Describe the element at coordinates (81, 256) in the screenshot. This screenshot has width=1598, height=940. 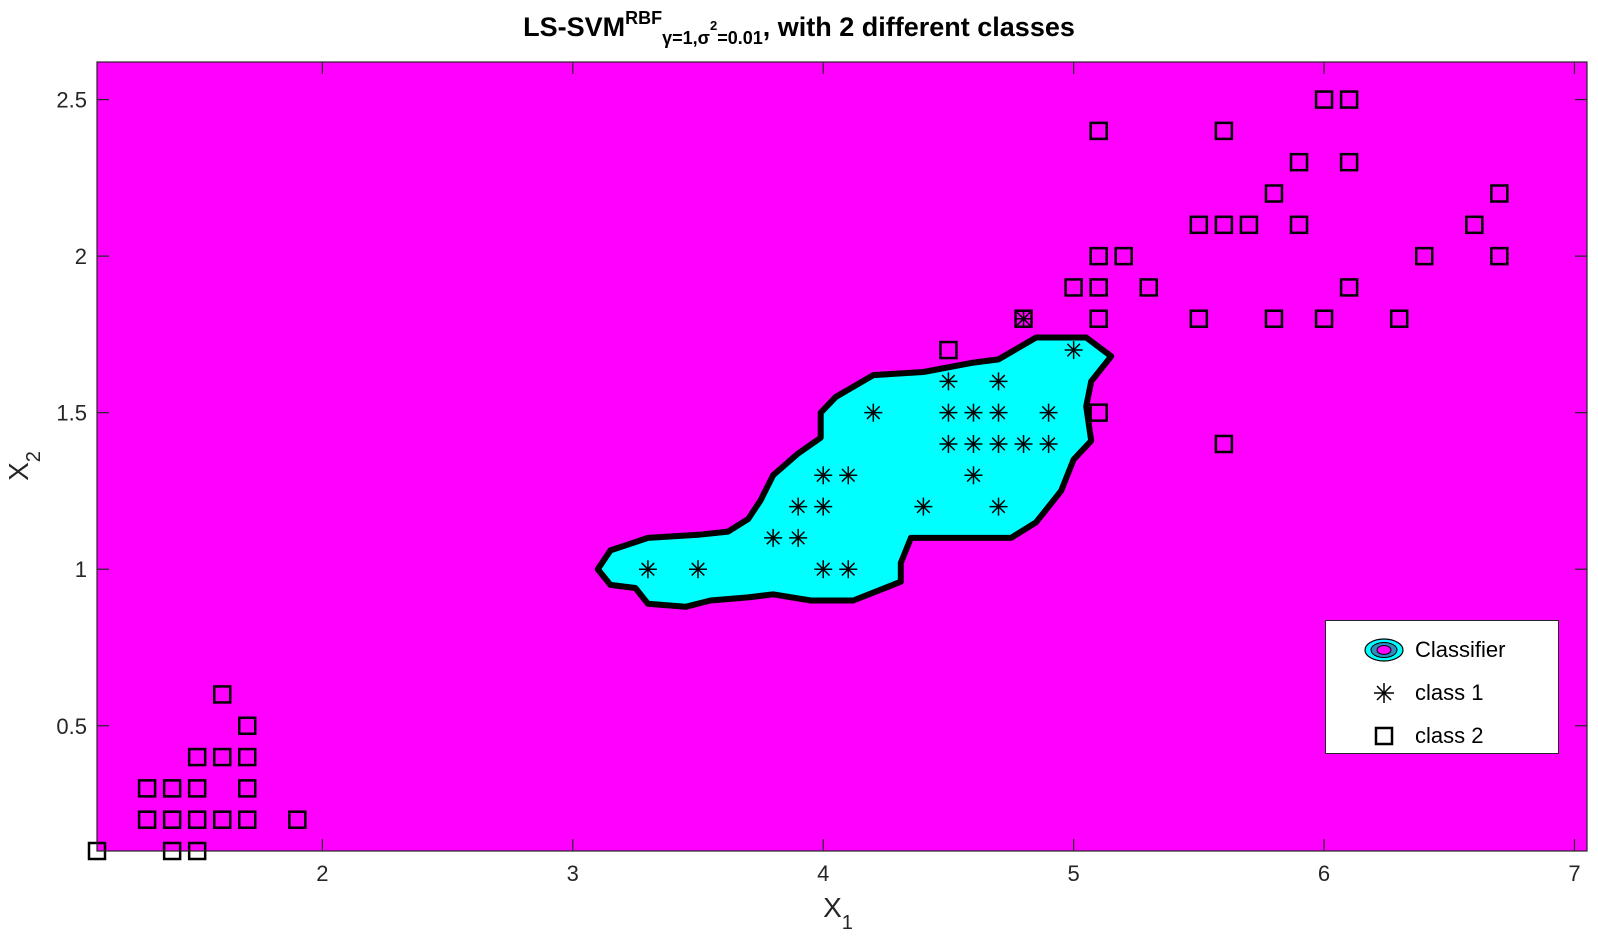
I see `y-tick-label: 2` at that location.